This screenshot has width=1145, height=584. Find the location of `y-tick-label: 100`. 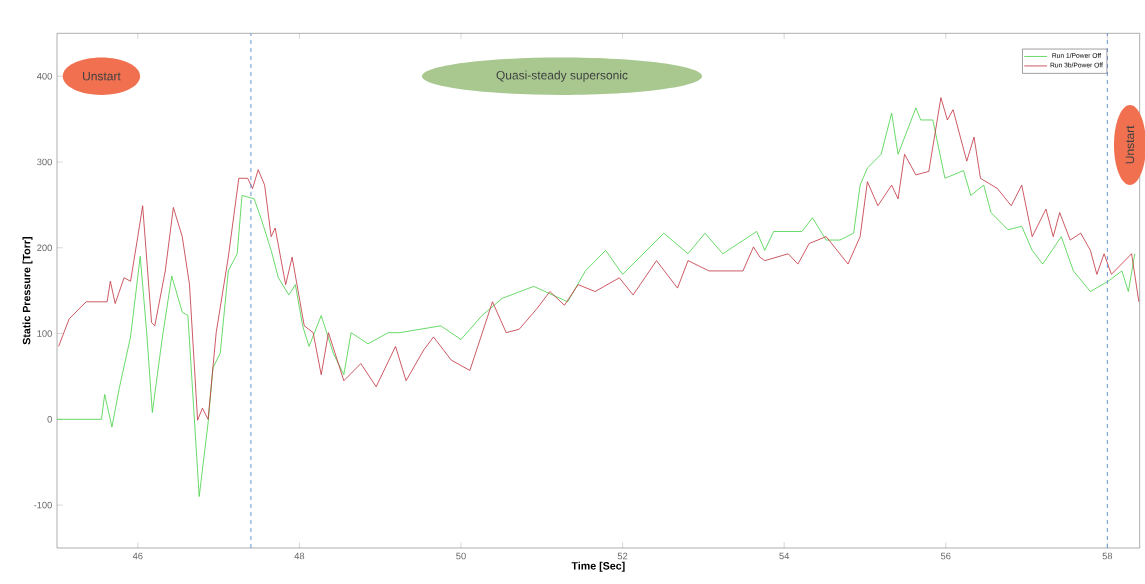

y-tick-label: 100 is located at coordinates (44, 333).